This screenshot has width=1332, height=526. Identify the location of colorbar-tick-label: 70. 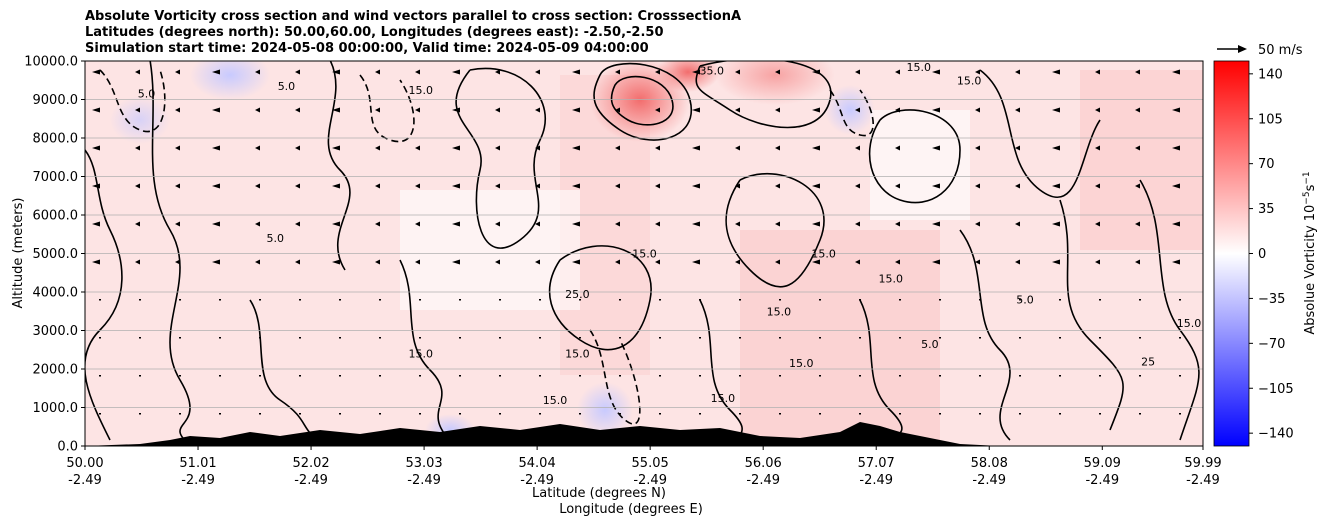
(1266, 164).